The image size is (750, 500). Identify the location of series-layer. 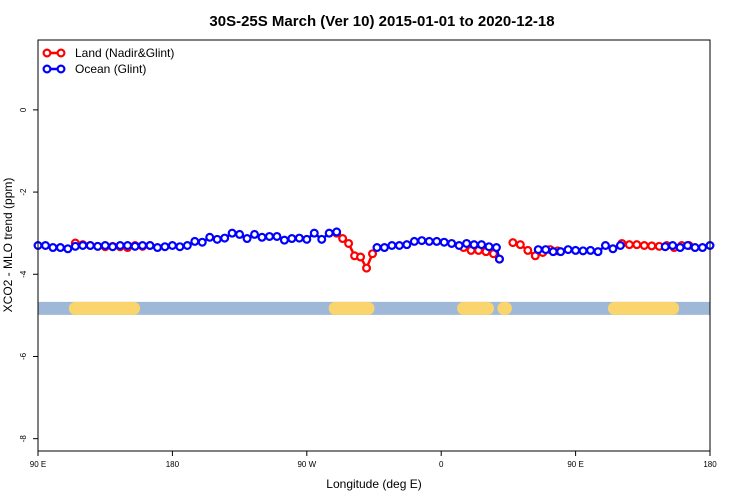
(374, 250).